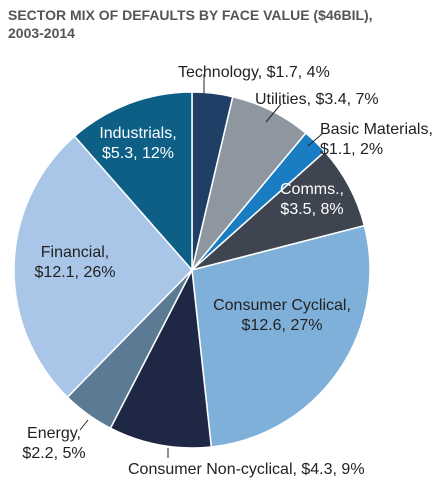 This screenshot has height=480, width=442. What do you see at coordinates (53, 443) in the screenshot?
I see `slice-label: Energy, $2.2, 5%` at bounding box center [53, 443].